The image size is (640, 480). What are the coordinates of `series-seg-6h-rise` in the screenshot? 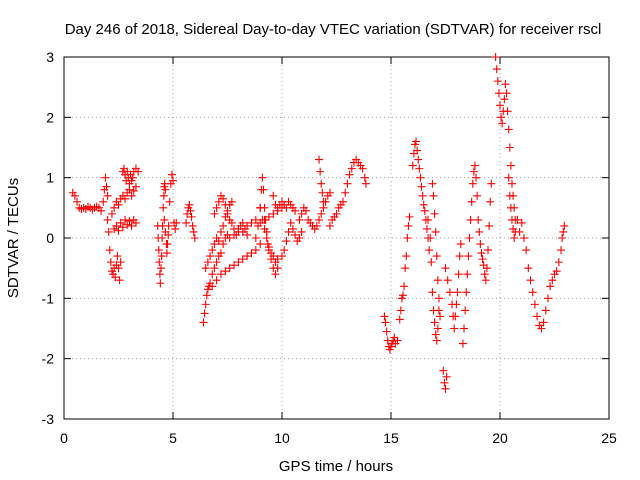 It's located at (215, 278).